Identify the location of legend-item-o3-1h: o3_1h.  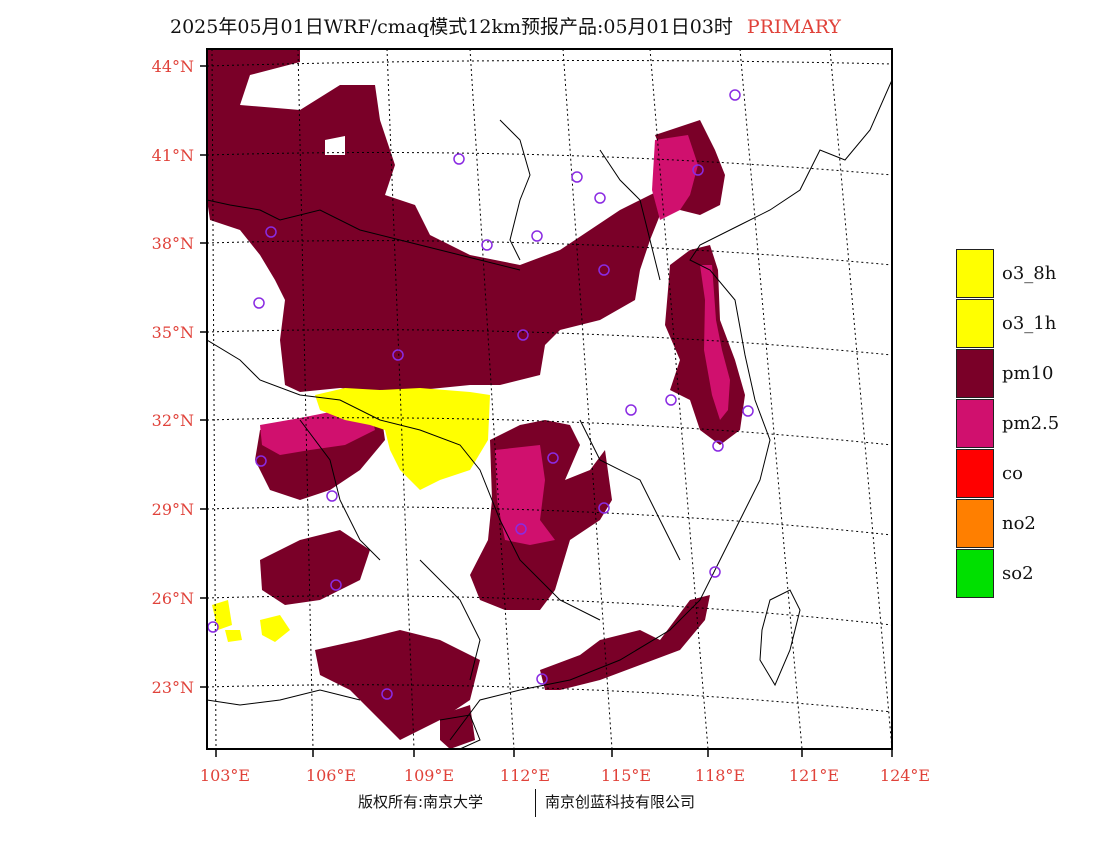
(1021, 324).